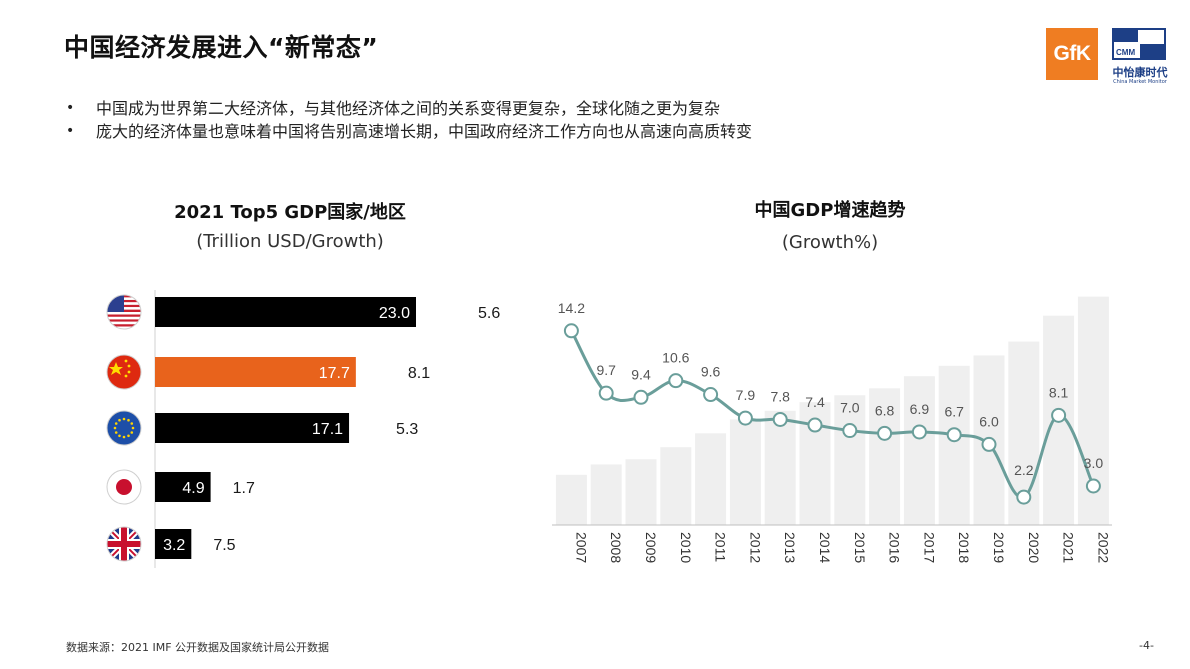 The height and width of the screenshot is (669, 1190). What do you see at coordinates (780, 396) in the screenshot?
I see `growth-value-label: 7.8` at bounding box center [780, 396].